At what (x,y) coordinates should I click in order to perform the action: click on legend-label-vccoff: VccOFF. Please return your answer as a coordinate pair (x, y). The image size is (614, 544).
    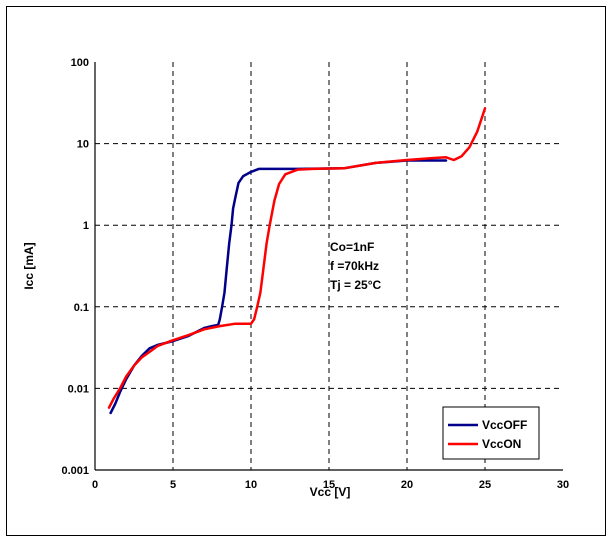
    Looking at the image, I should click on (504, 425).